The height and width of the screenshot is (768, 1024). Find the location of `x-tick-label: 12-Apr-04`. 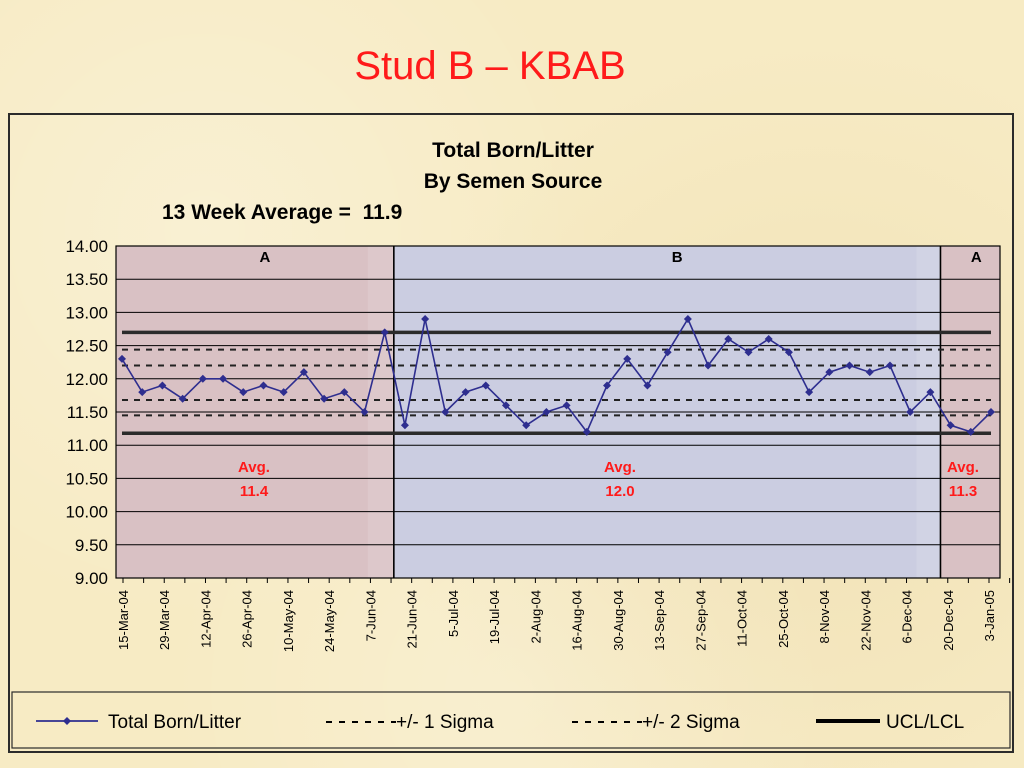

x-tick-label: 12-Apr-04 is located at coordinates (205, 619).